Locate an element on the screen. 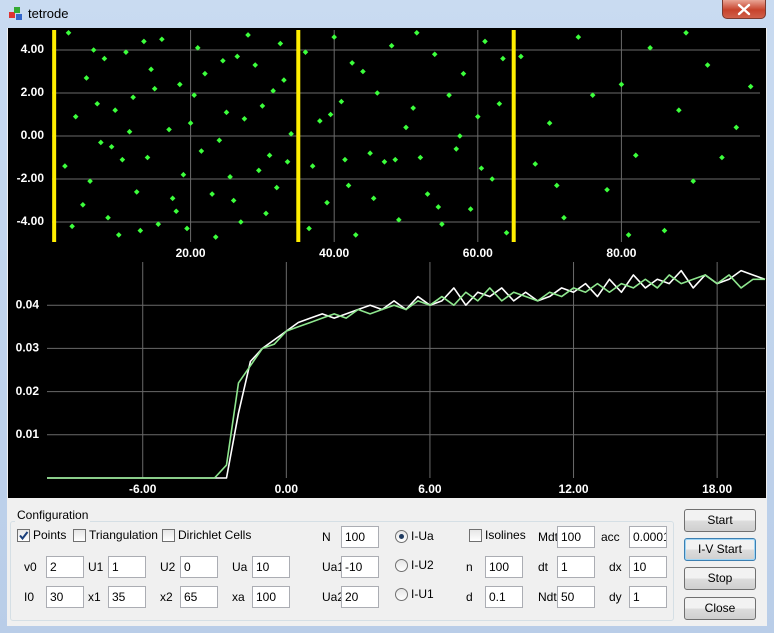  field-input: -10 is located at coordinates (360, 567).